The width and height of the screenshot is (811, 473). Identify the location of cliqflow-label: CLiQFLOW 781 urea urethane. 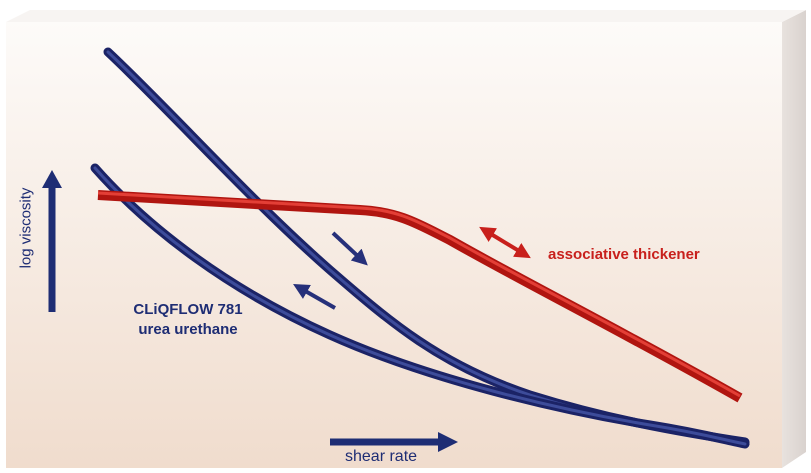
(188, 320).